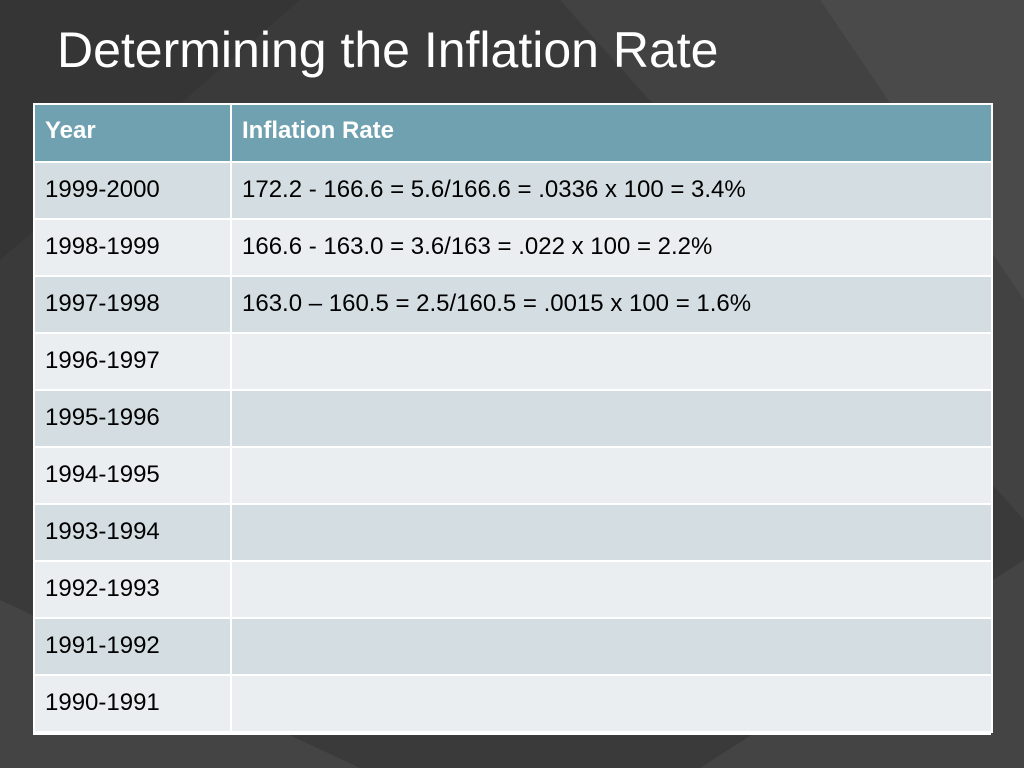  I want to click on table-row: 1995-1996, so click(513, 418).